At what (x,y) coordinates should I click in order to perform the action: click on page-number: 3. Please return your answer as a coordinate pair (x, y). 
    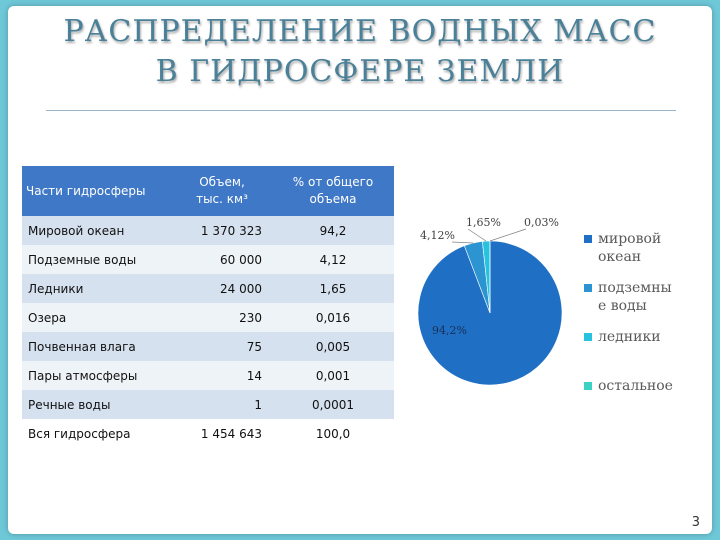
    Looking at the image, I should click on (695, 522).